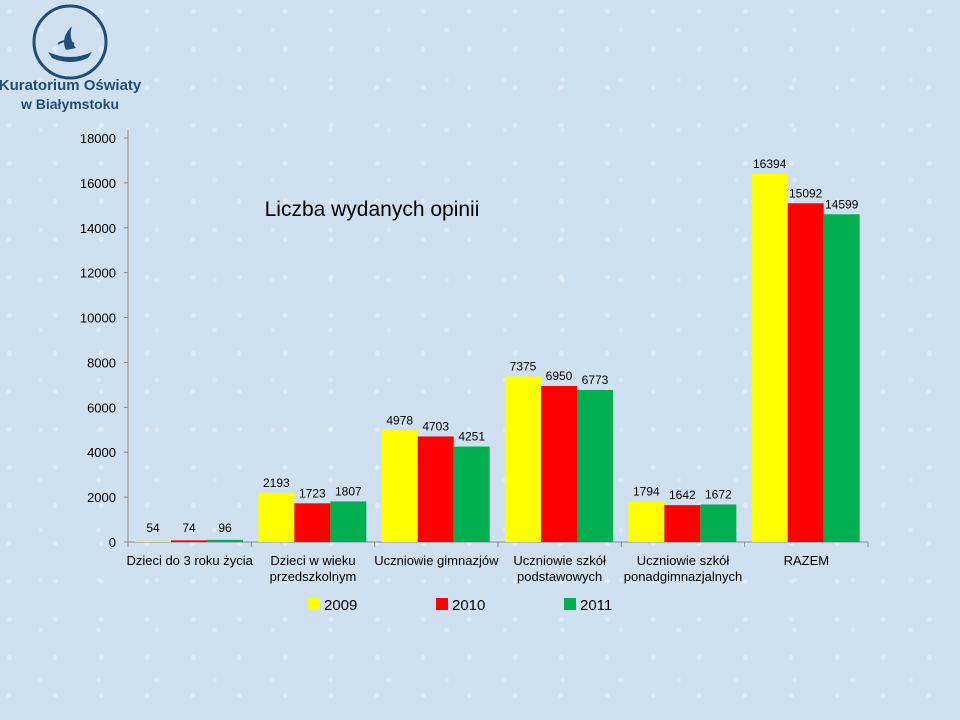 The image size is (960, 720). I want to click on legend: 2009 2010 2011, so click(460, 605).